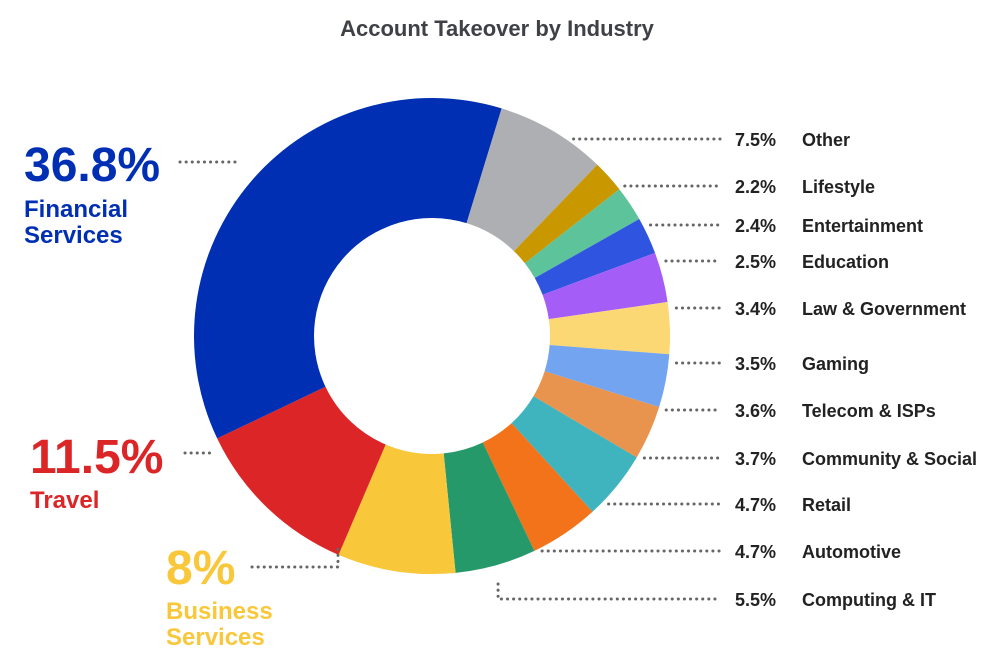 The image size is (1000, 660). I want to click on legend-pct-law-and-government: 3.4%, so click(755, 309).